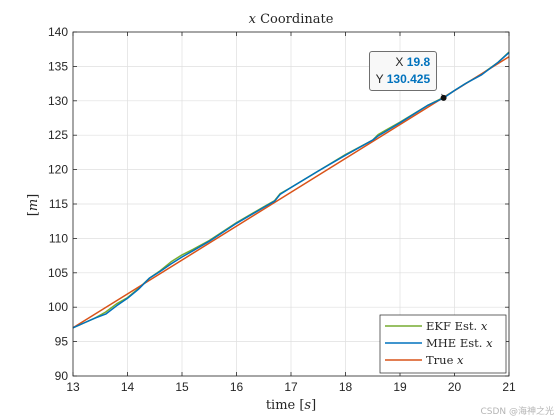 This screenshot has width=560, height=420. What do you see at coordinates (400, 387) in the screenshot?
I see `x-tick-label: 19` at bounding box center [400, 387].